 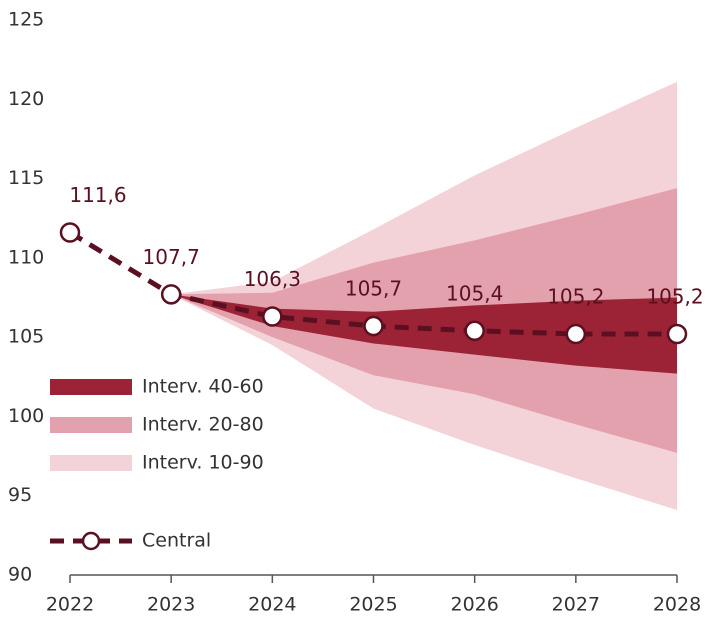 What do you see at coordinates (70, 605) in the screenshot?
I see `x-tick-label: 2022` at bounding box center [70, 605].